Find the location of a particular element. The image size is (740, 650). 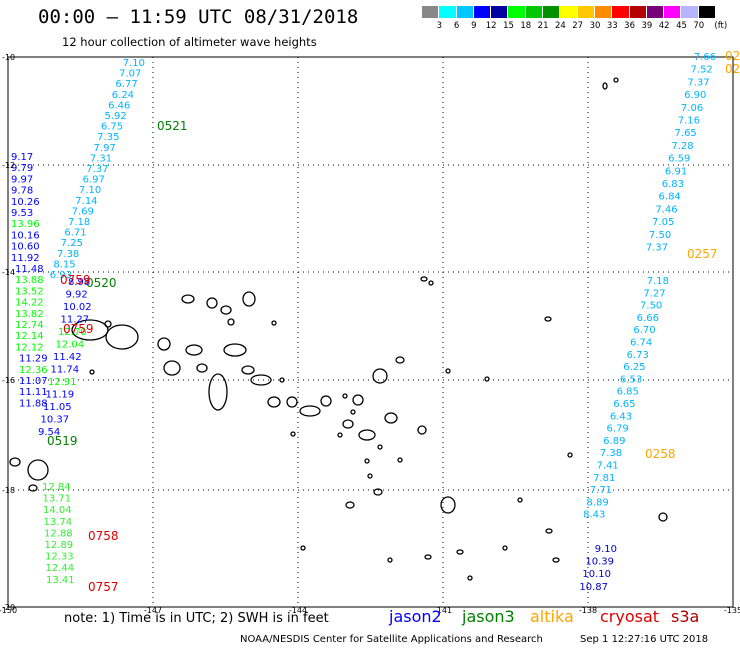

wave-height-value: 7.81 is located at coordinates (604, 478).